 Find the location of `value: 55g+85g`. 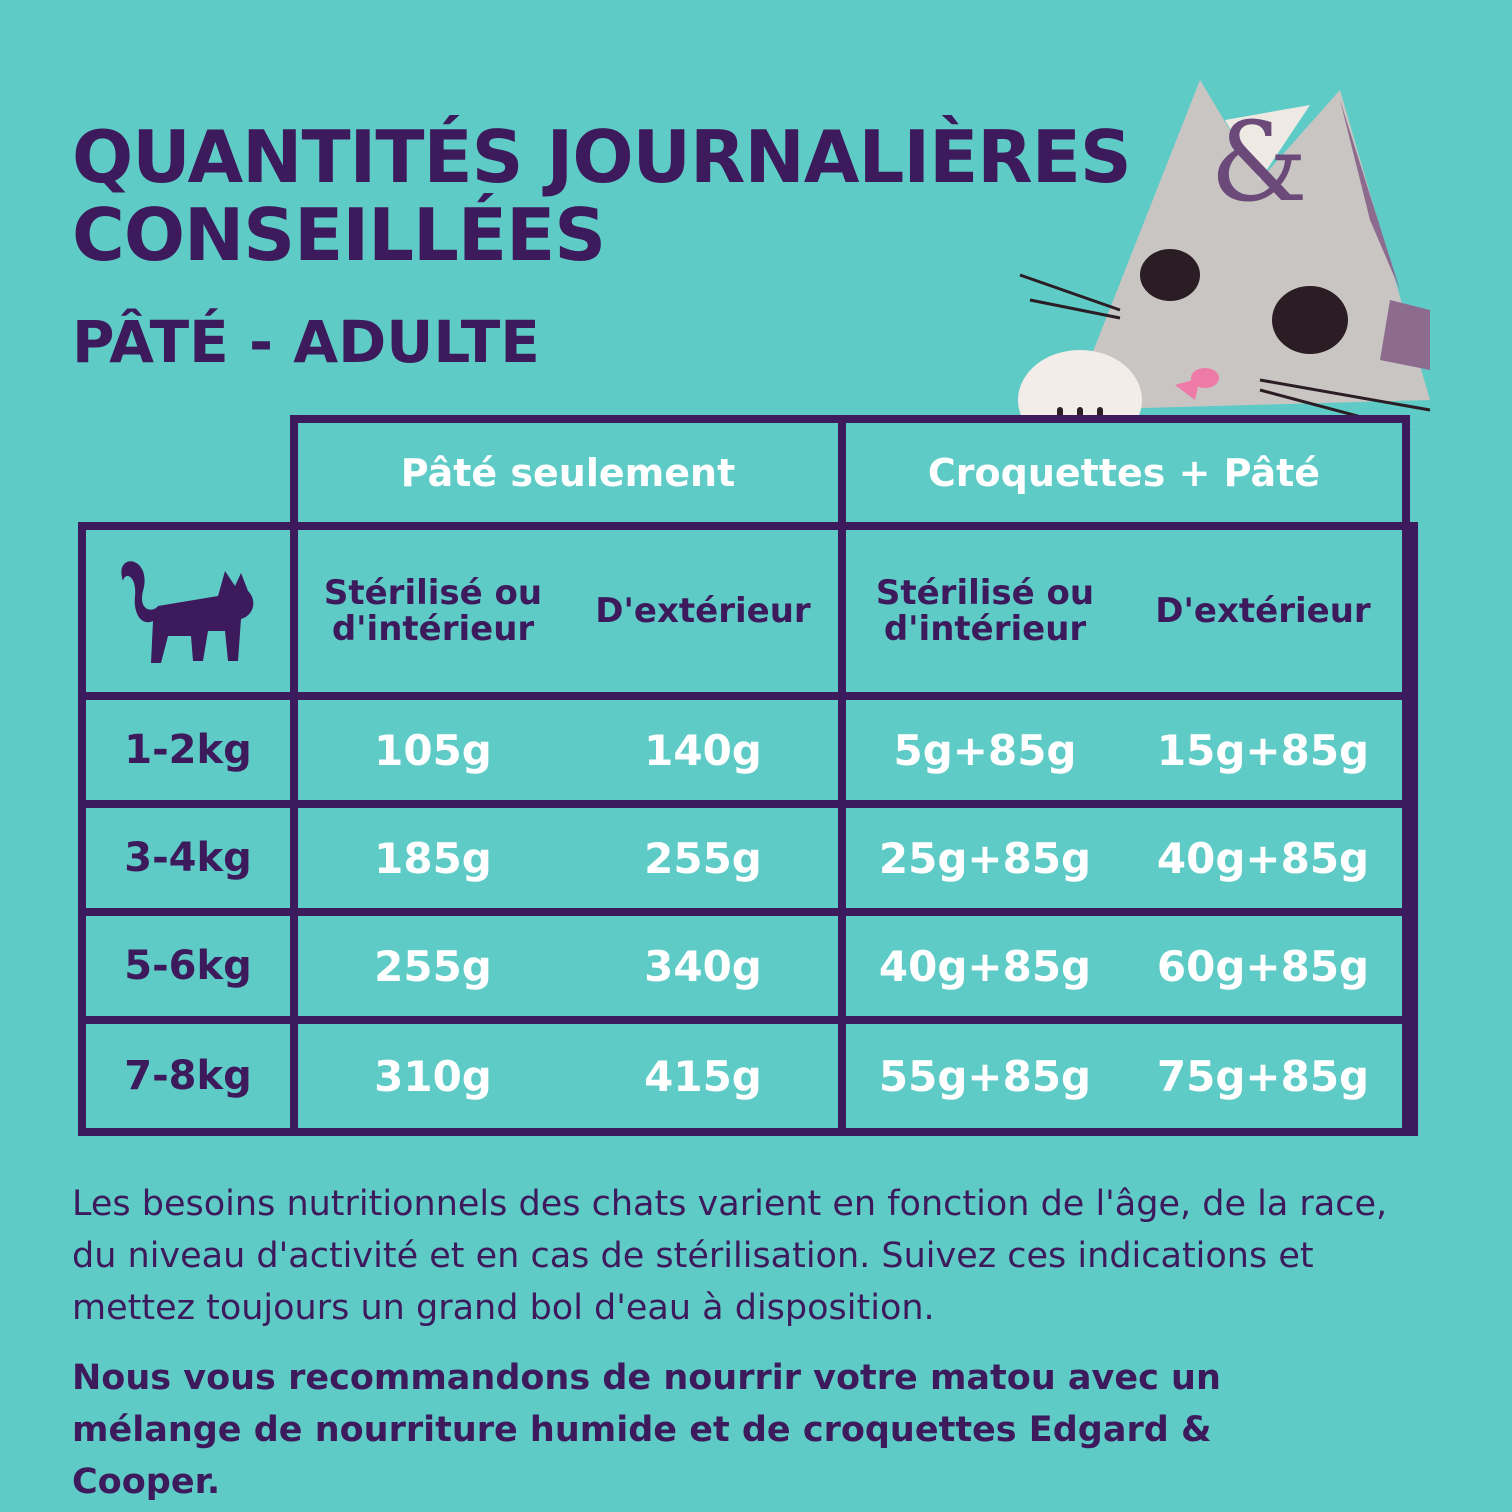

value: 55g+85g is located at coordinates (985, 1076).